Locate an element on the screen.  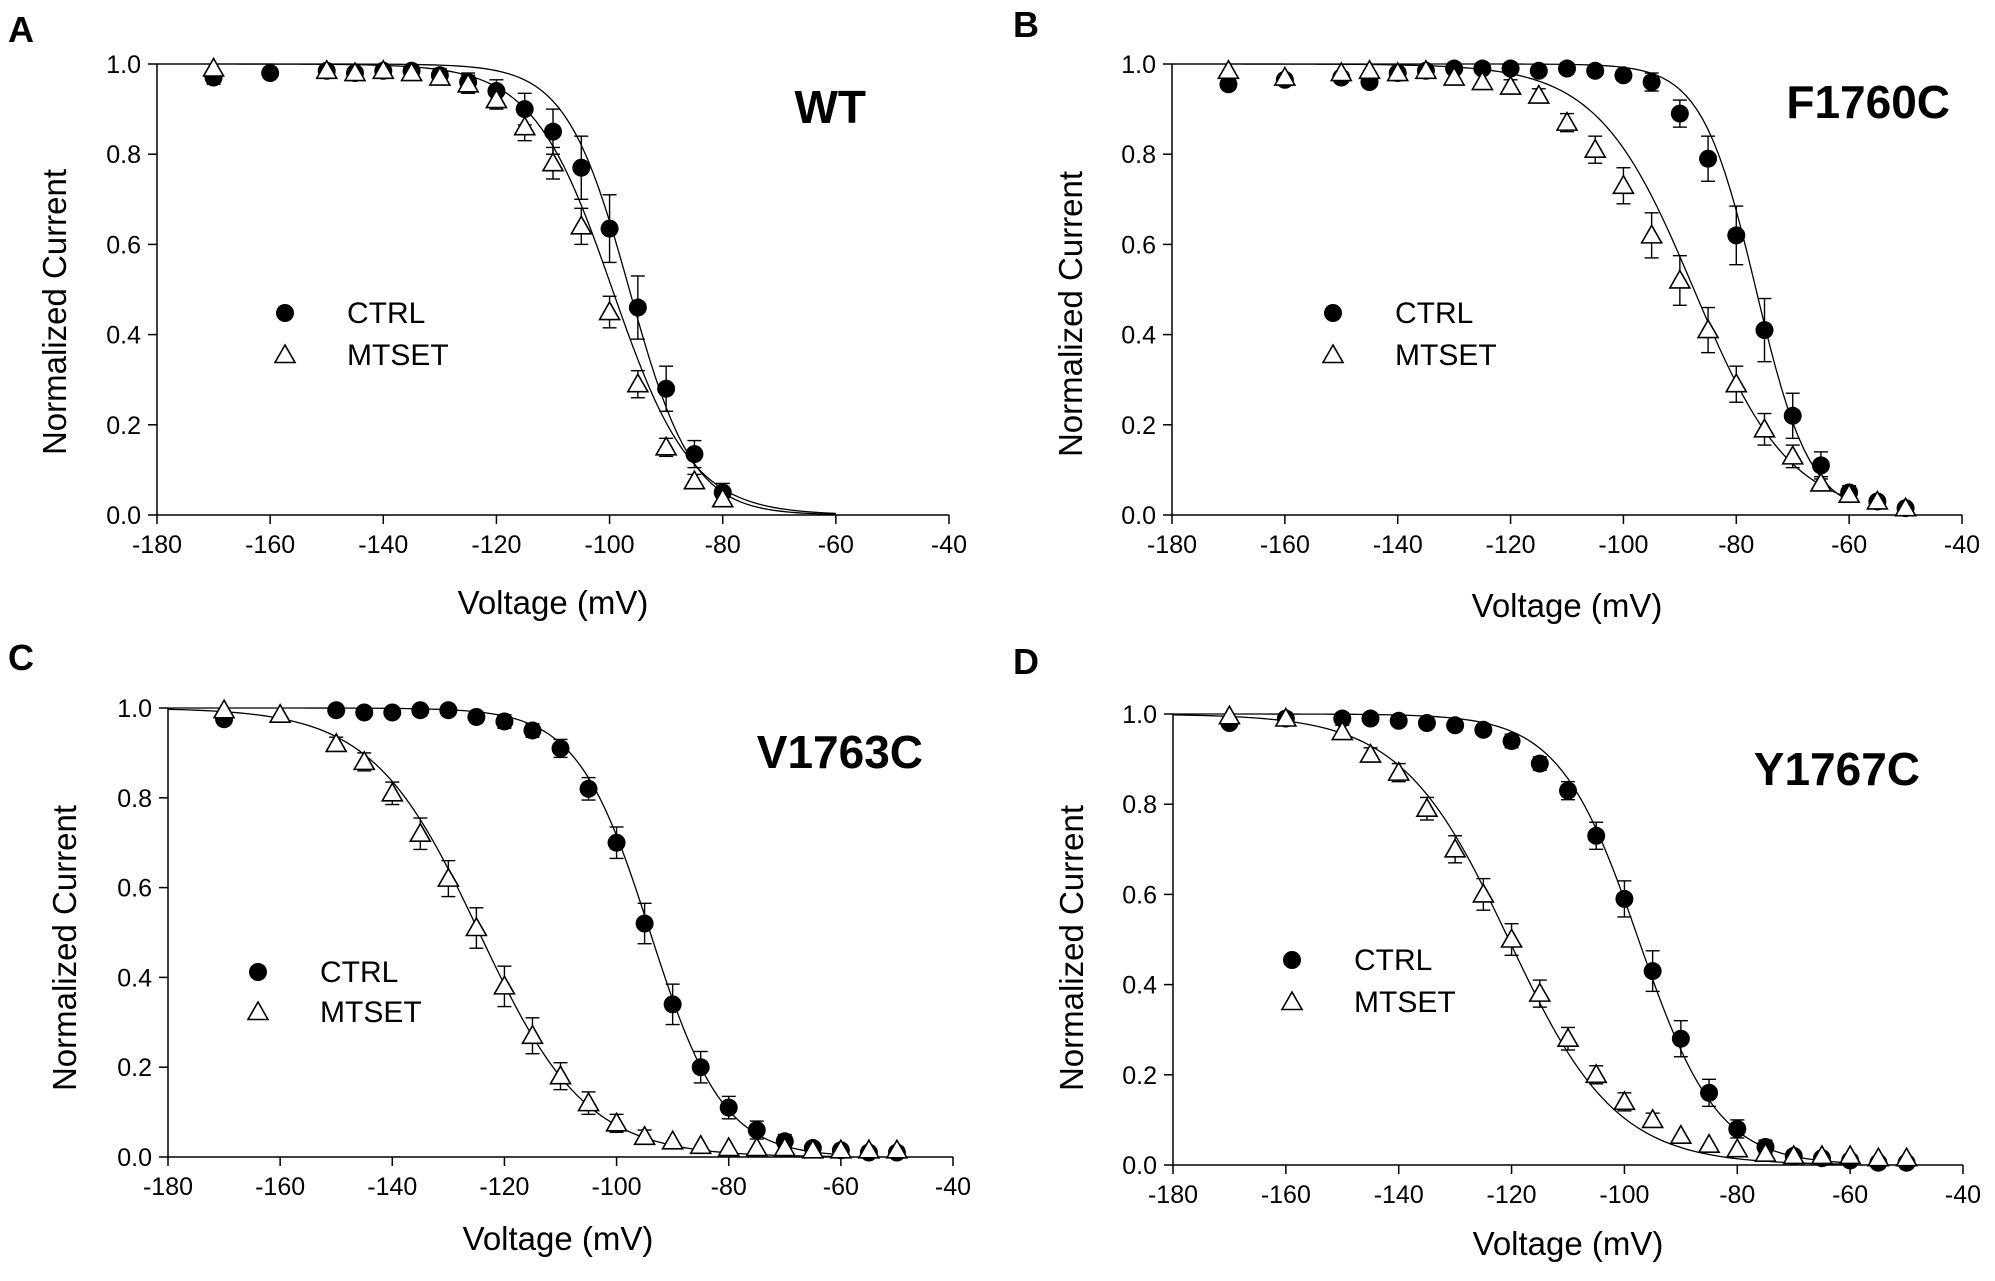
y-tick-label: 0.6 is located at coordinates (1139, 895).